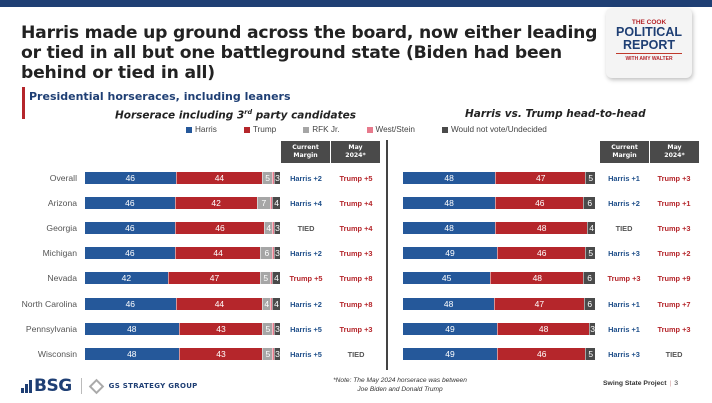 The image size is (712, 403). I want to click on bar-segment-rfk-jr-: 4, so click(268, 228).